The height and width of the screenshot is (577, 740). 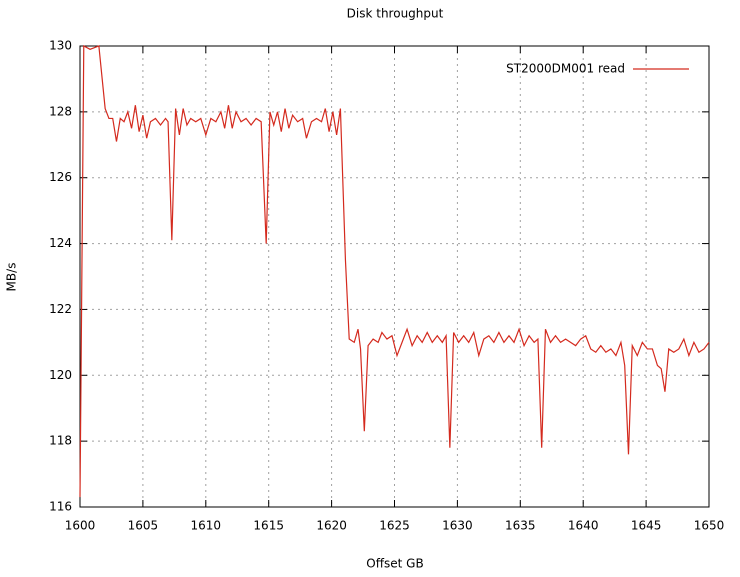 I want to click on legend-label: ST2000DM001 read, so click(x=565, y=69).